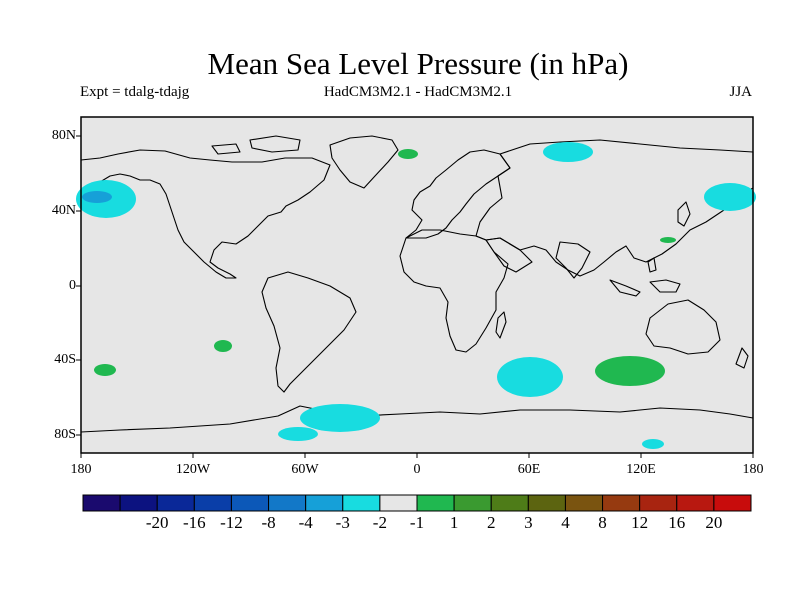 The image size is (800, 600). Describe the element at coordinates (223, 346) in the screenshot. I see `anomaly-south-pacific` at that location.